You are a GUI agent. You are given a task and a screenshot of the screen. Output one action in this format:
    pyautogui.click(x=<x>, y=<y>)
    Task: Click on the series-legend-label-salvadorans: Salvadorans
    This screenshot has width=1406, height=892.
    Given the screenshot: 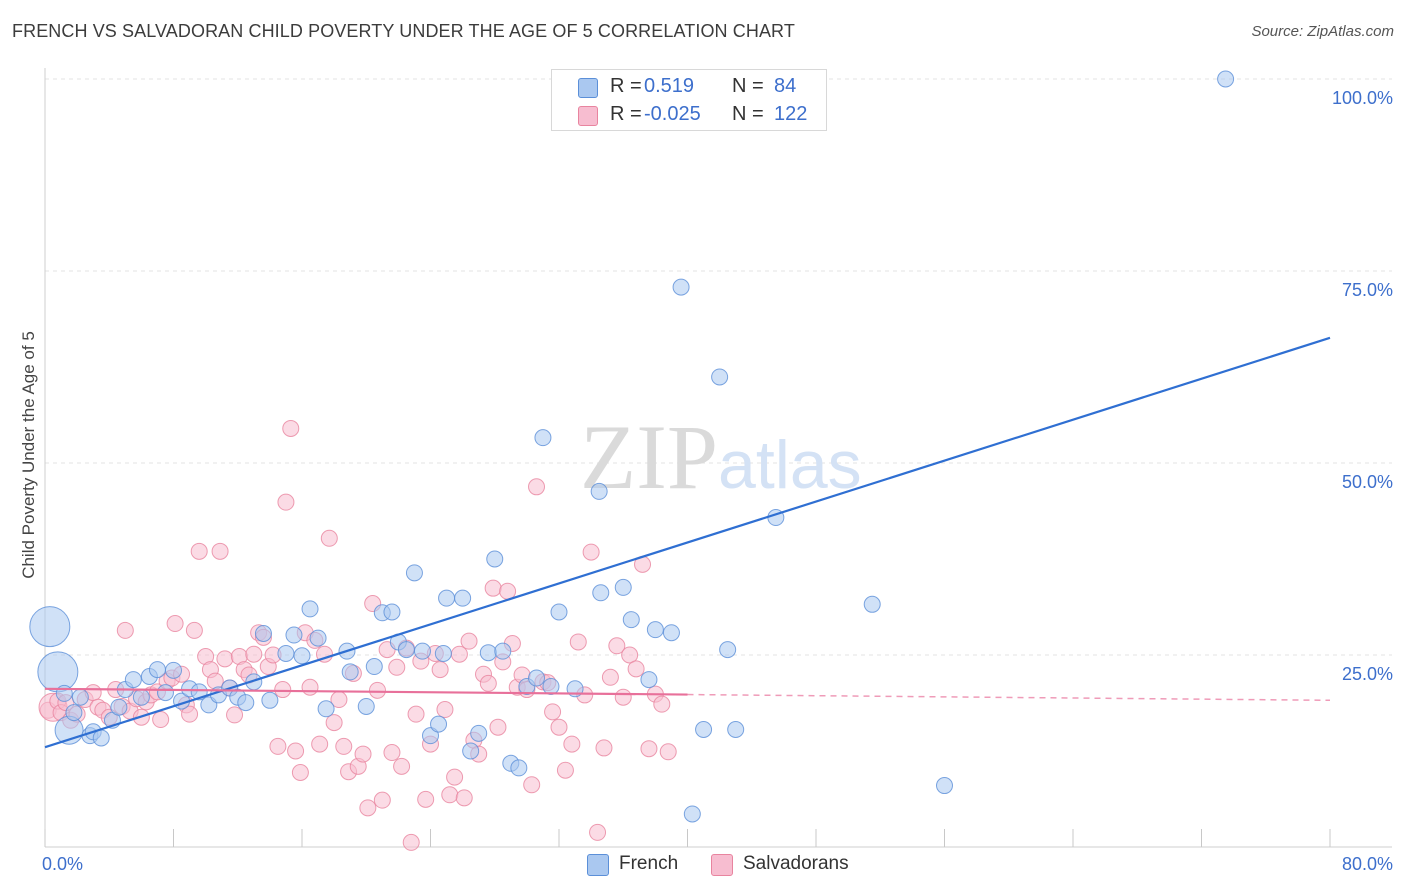 What is the action you would take?
    pyautogui.click(x=796, y=863)
    